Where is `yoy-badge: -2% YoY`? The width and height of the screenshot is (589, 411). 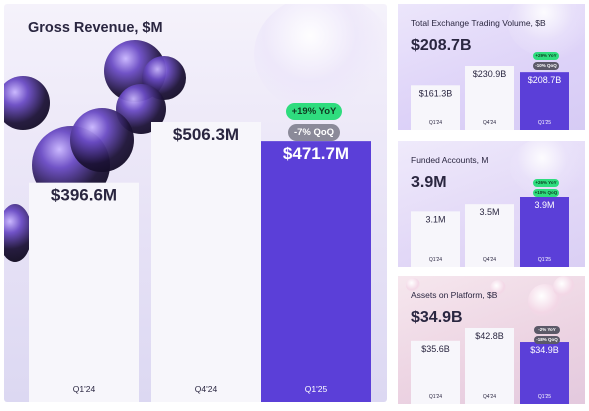
yoy-badge: -2% YoY is located at coordinates (547, 330).